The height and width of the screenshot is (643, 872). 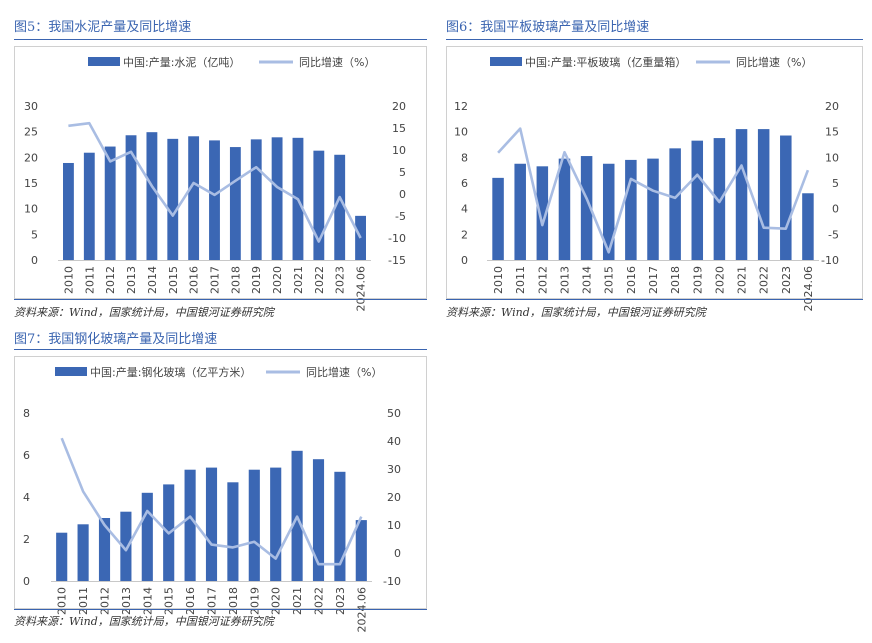 I want to click on legend-label-line: 同比增速（%）, so click(x=344, y=372).